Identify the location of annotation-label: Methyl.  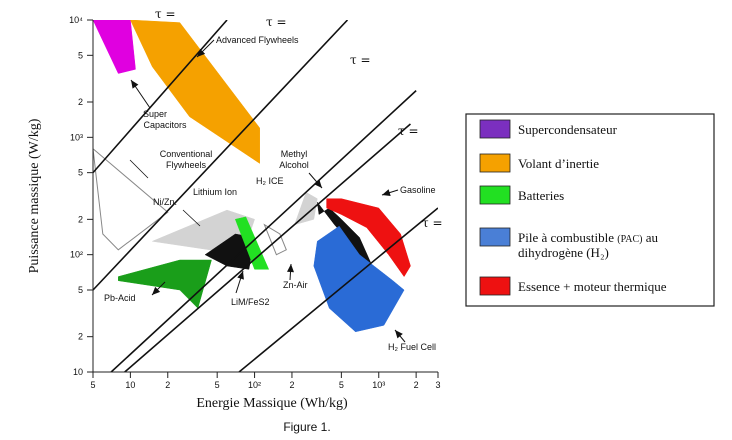
(294, 154).